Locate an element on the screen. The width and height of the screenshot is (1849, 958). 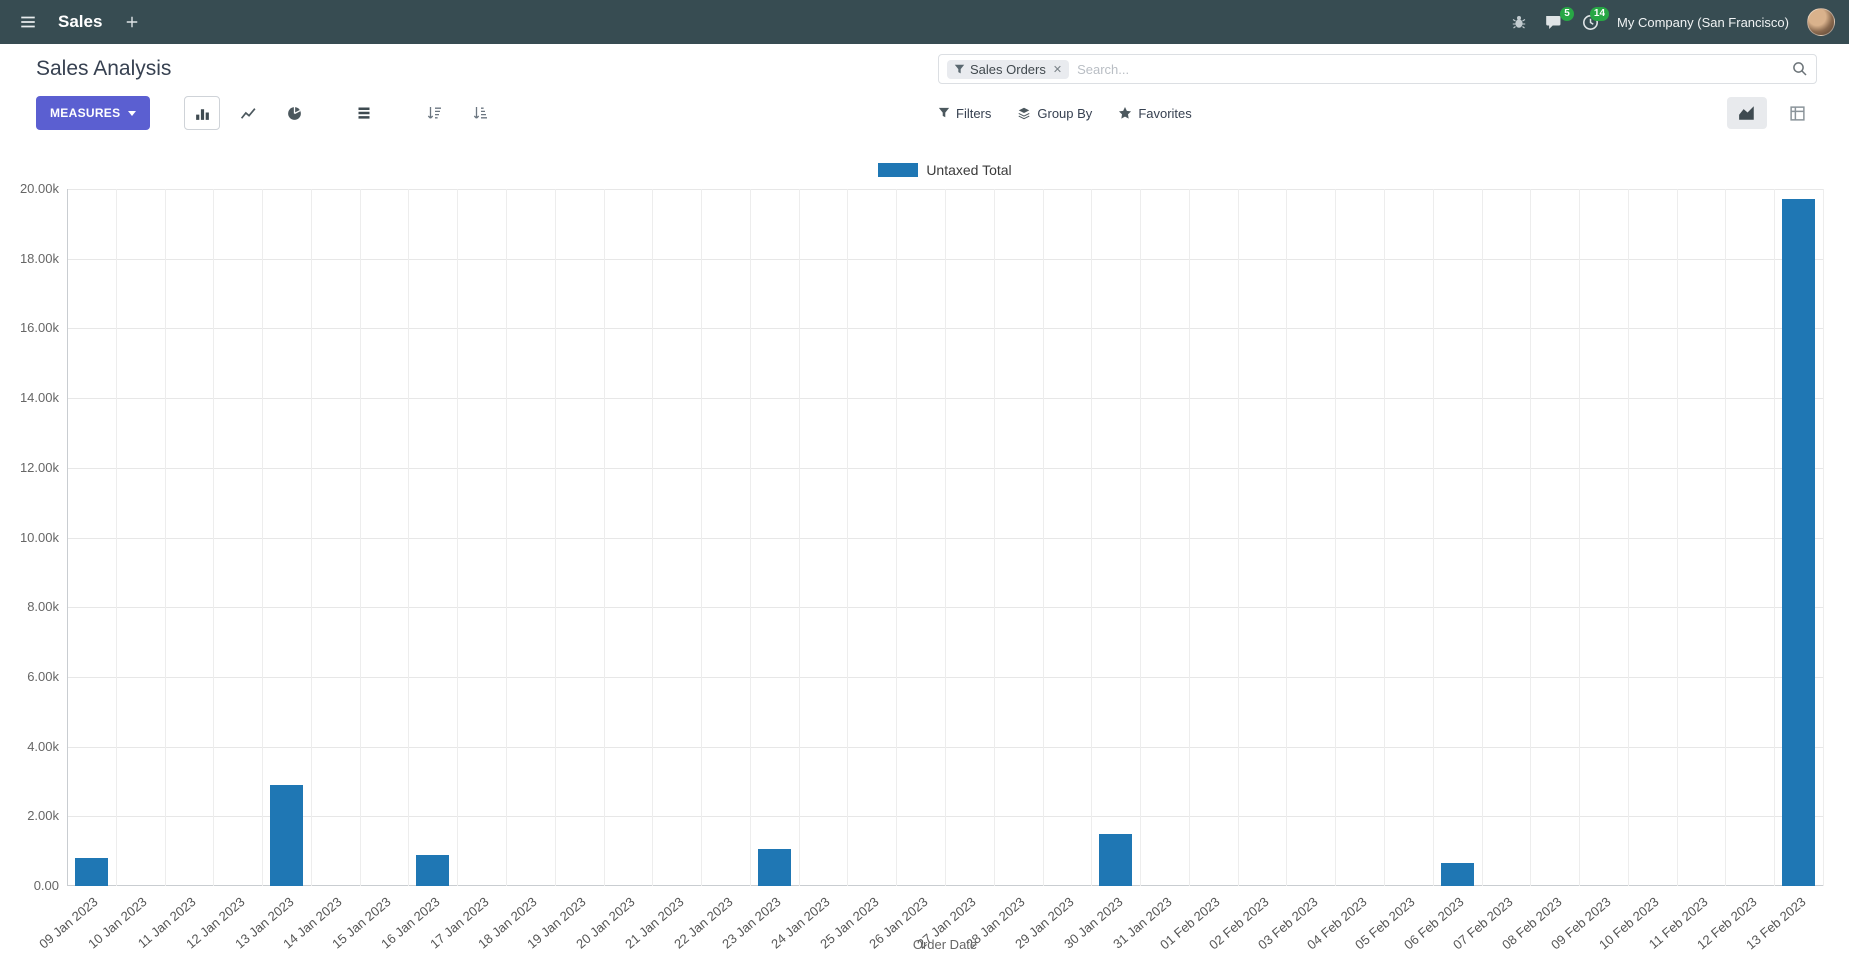
favorites-button: Favorites is located at coordinates (1155, 113).